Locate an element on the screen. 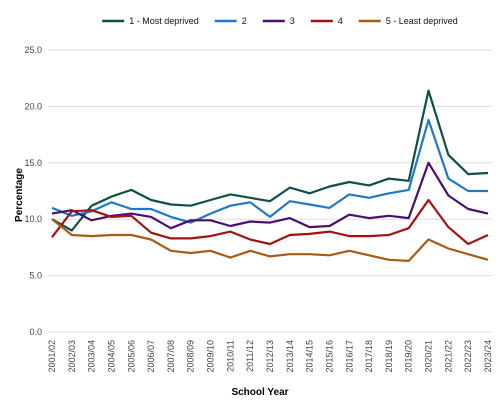 Image resolution: width=500 pixels, height=400 pixels. legend-label: 2 is located at coordinates (244, 21).